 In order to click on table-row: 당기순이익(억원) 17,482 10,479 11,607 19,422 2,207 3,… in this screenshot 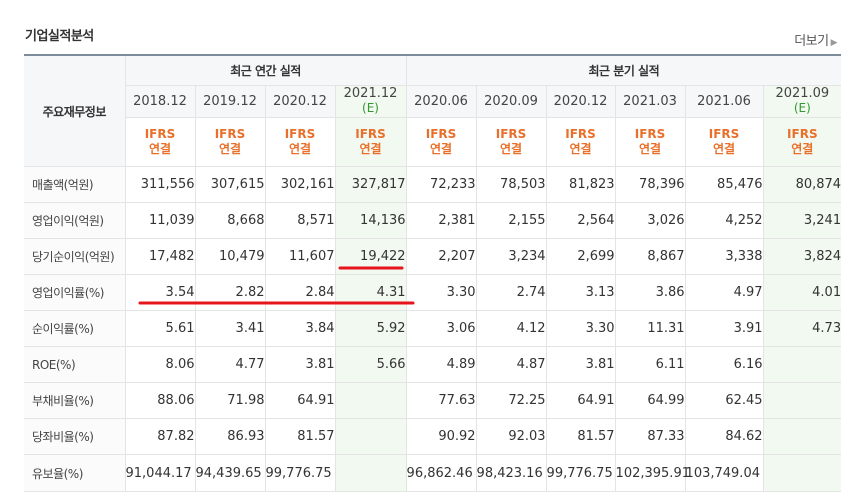, I will do `click(433, 256)`.